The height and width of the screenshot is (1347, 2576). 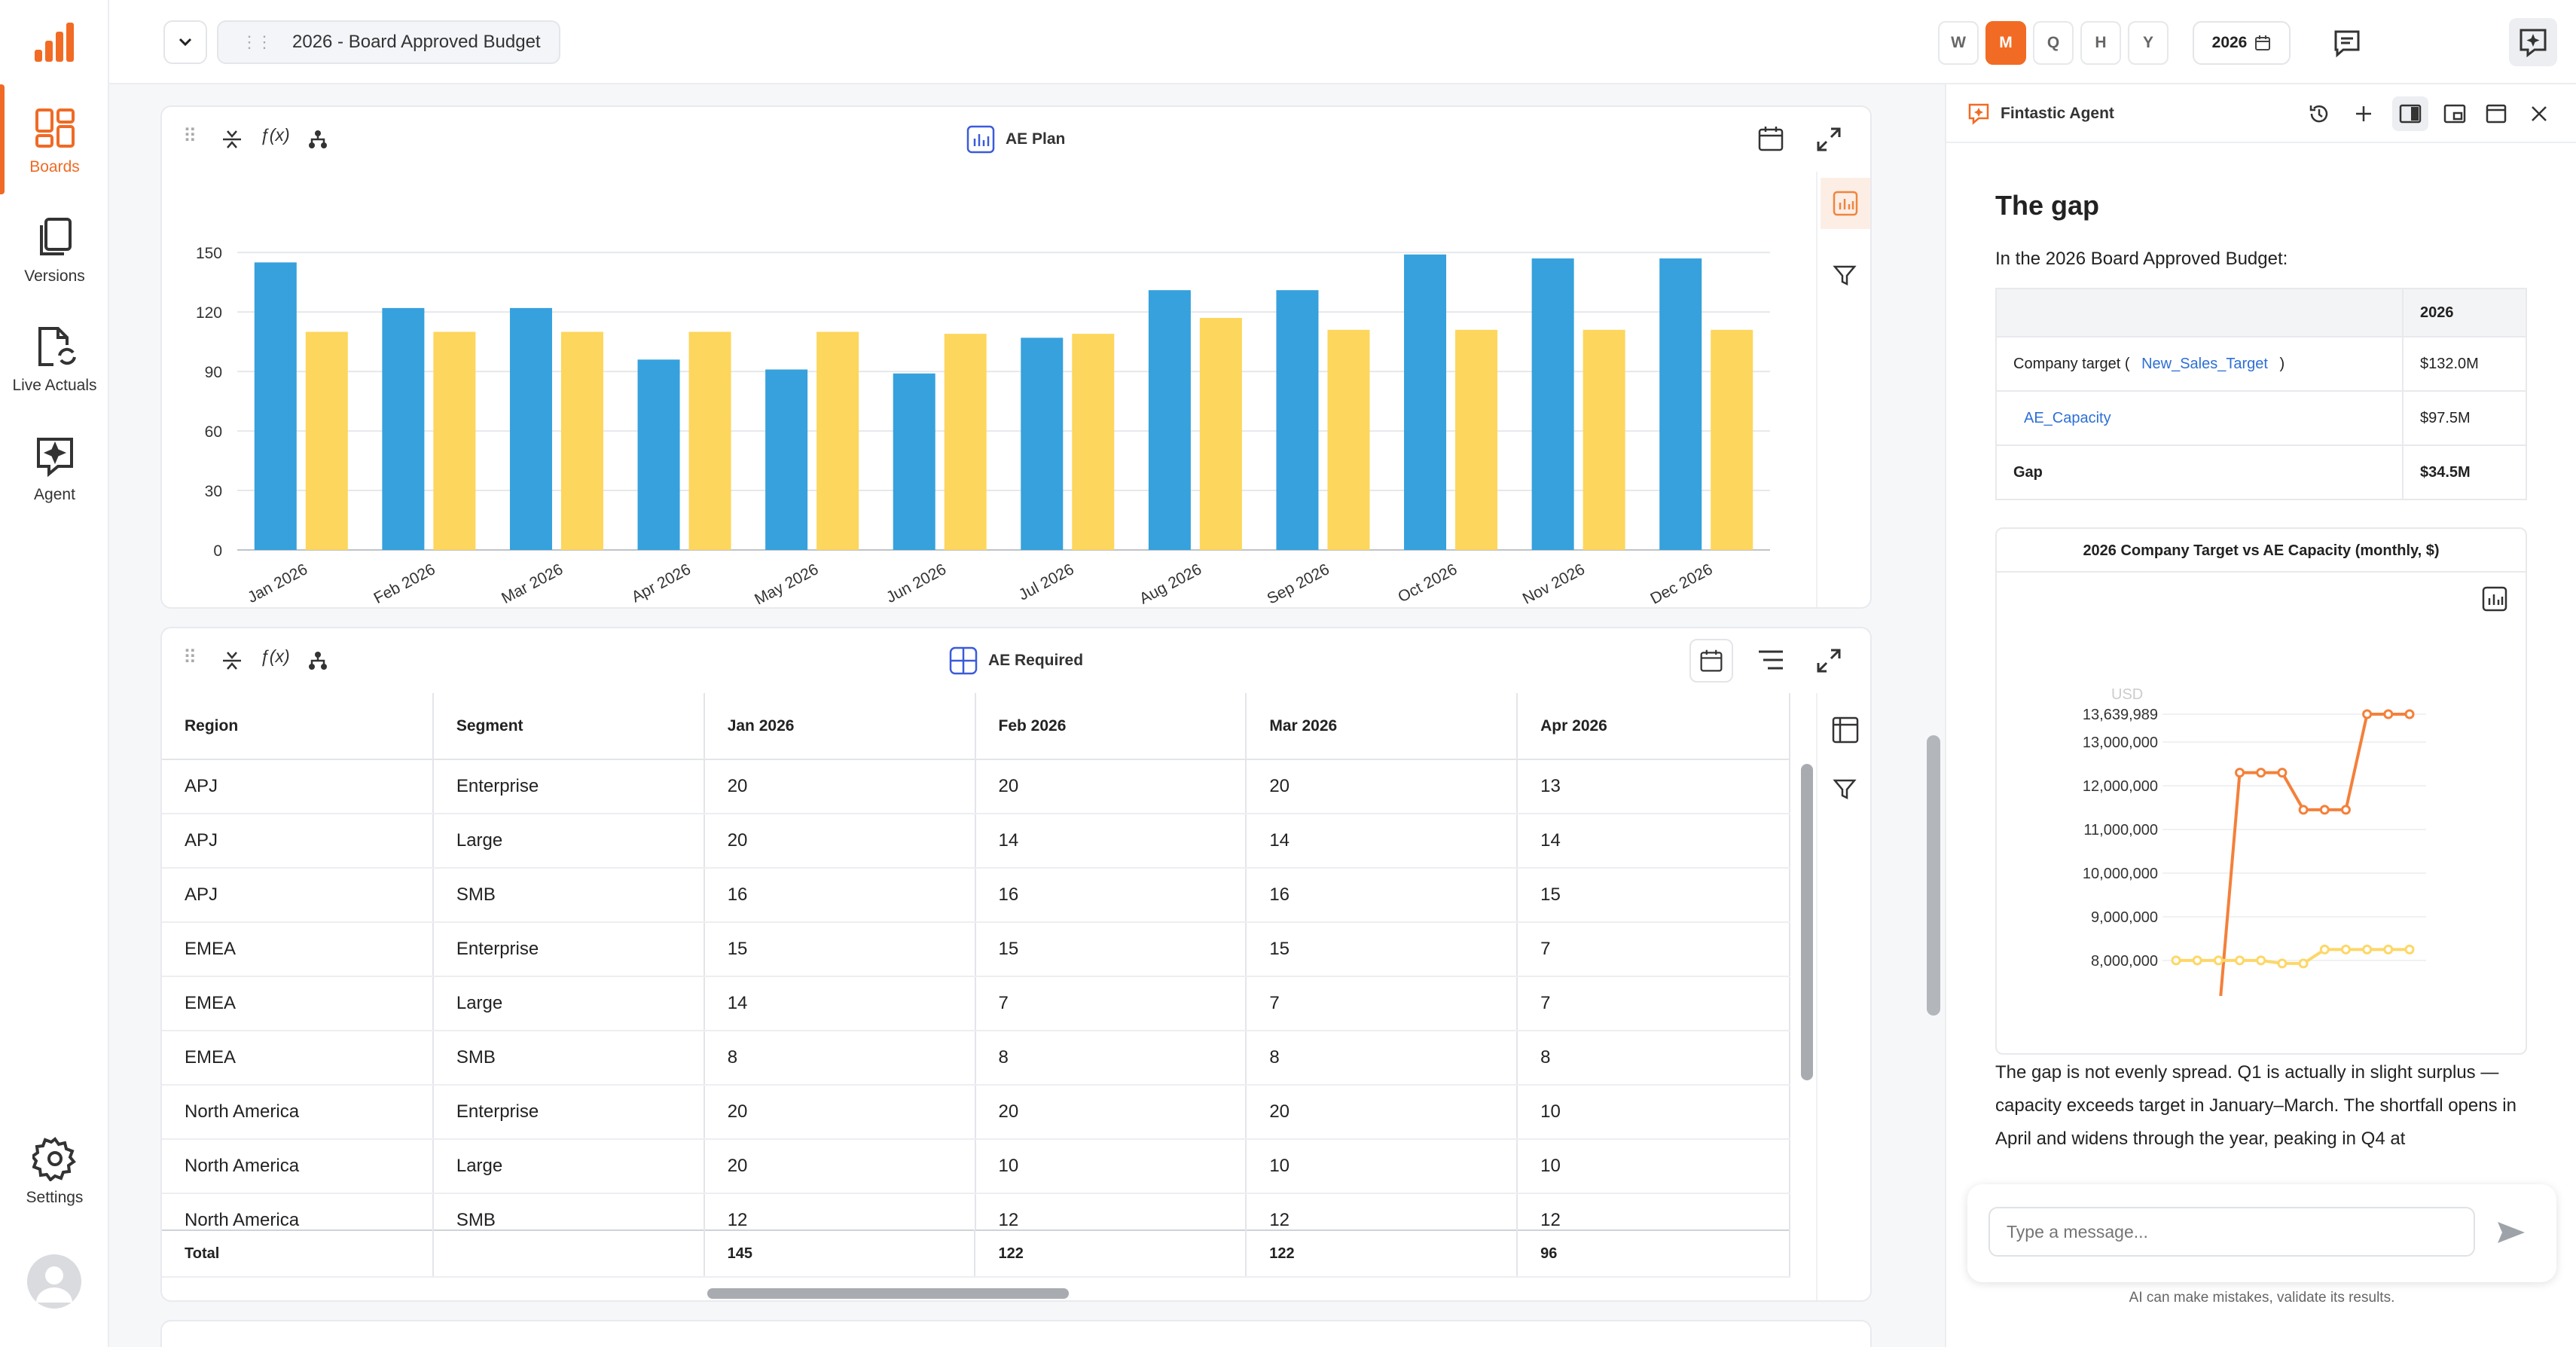 What do you see at coordinates (54, 43) in the screenshot?
I see `app-logo` at bounding box center [54, 43].